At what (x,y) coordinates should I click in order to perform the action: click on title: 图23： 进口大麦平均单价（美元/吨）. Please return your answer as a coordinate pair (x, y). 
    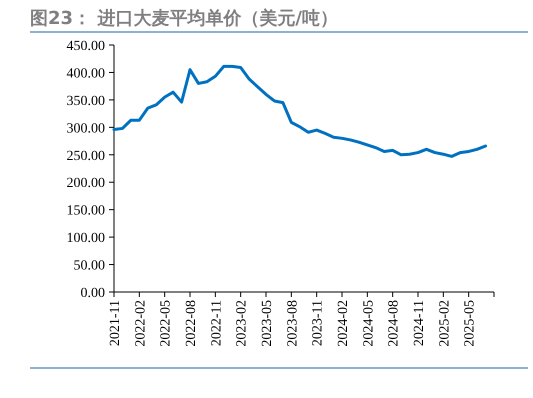
    Looking at the image, I should click on (184, 18).